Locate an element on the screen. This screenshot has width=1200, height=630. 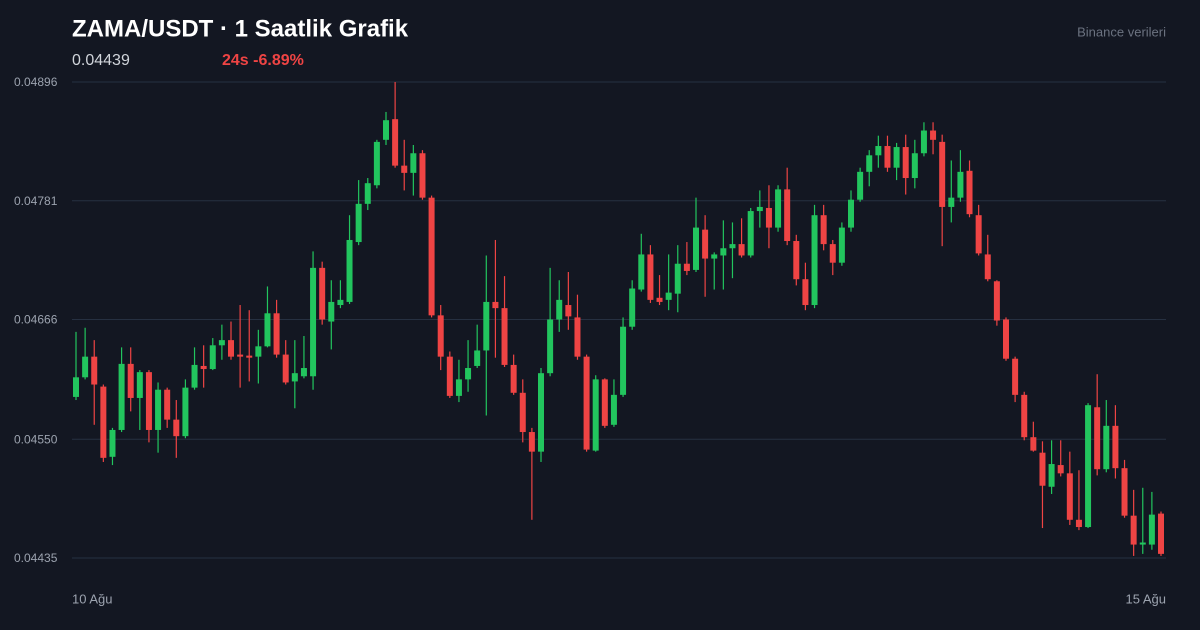
y-tick-label: 0.04781 is located at coordinates (36, 201).